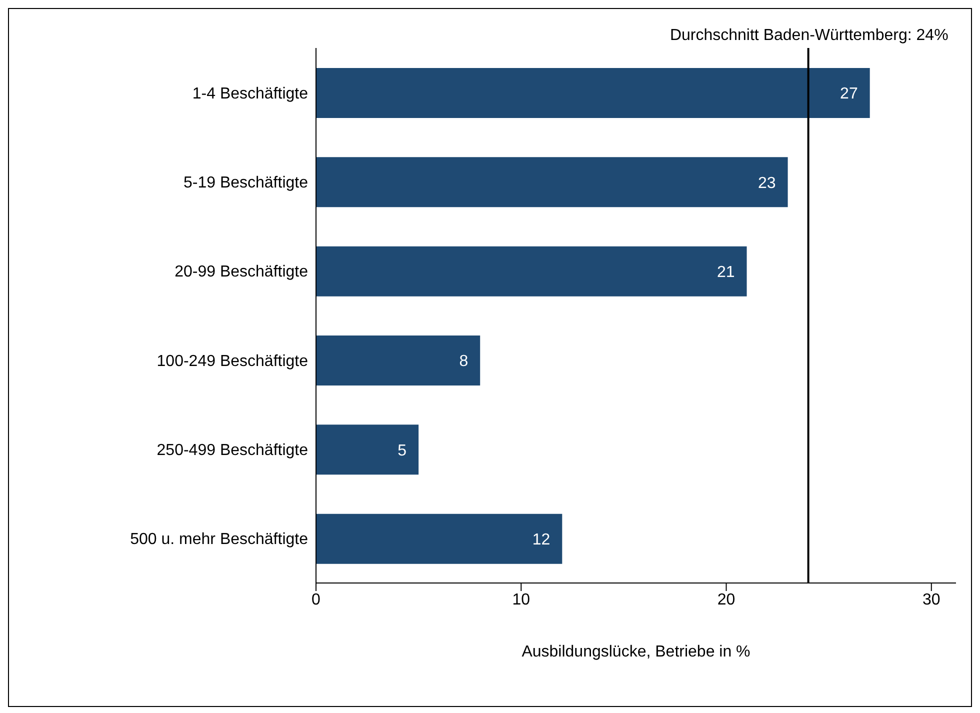 The width and height of the screenshot is (980, 713). What do you see at coordinates (541, 540) in the screenshot?
I see `data-label: 12` at bounding box center [541, 540].